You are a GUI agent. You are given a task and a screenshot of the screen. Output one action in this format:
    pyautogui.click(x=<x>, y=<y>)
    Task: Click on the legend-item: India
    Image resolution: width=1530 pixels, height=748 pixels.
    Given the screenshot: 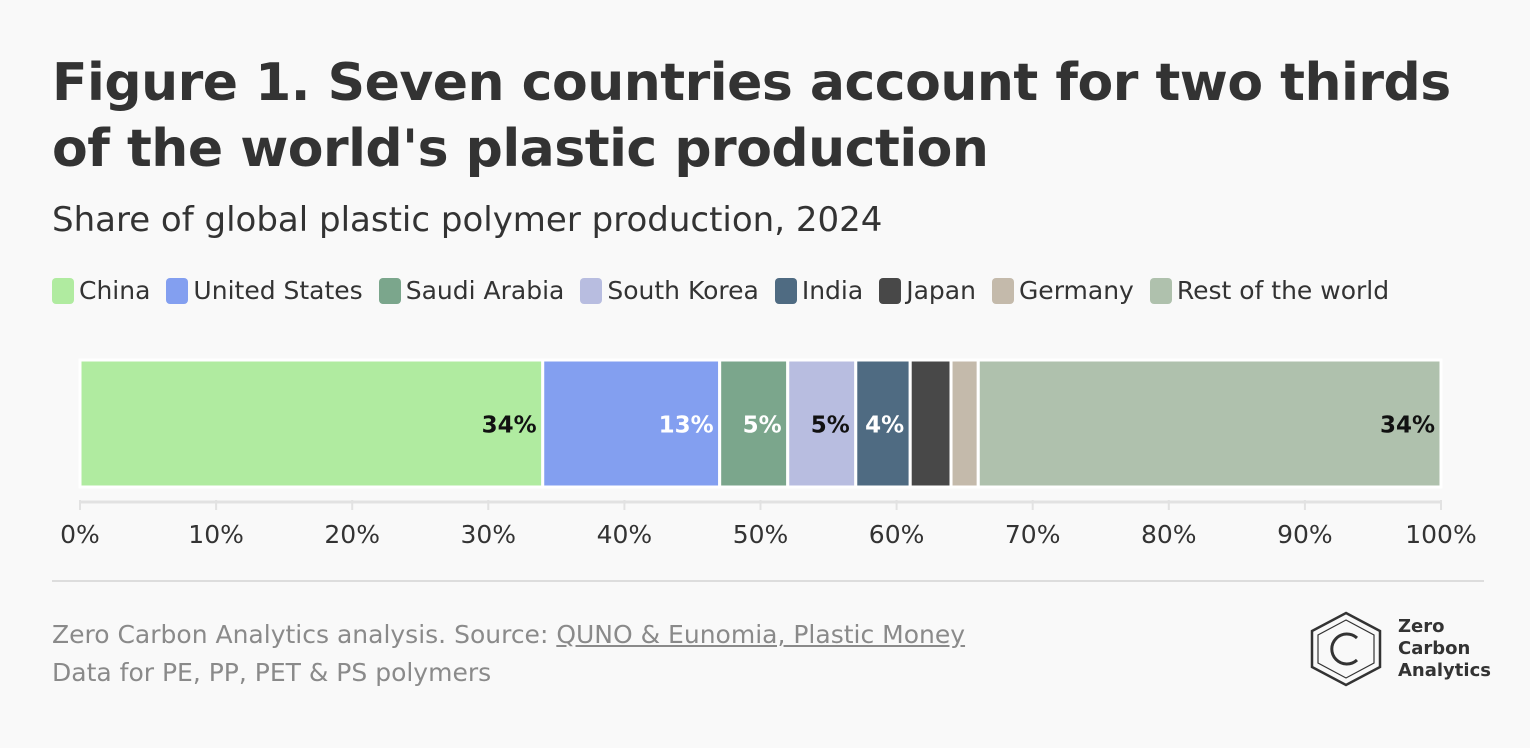 What is the action you would take?
    pyautogui.click(x=819, y=290)
    